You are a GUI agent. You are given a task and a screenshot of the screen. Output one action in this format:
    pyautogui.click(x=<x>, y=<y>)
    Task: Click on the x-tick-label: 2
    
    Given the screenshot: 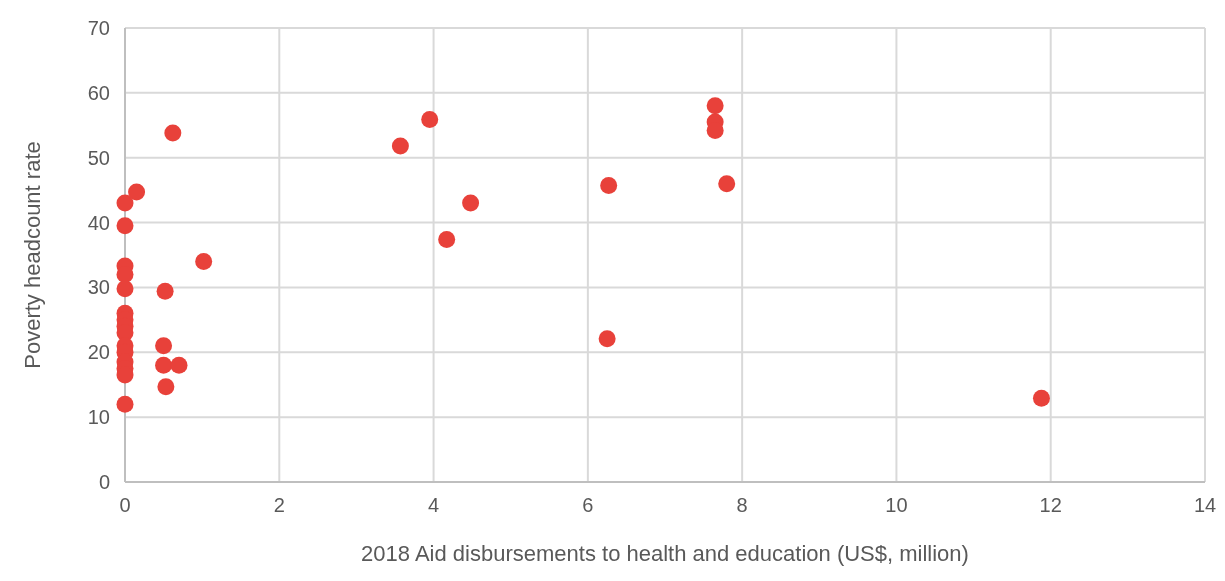 What is the action you would take?
    pyautogui.click(x=279, y=505)
    